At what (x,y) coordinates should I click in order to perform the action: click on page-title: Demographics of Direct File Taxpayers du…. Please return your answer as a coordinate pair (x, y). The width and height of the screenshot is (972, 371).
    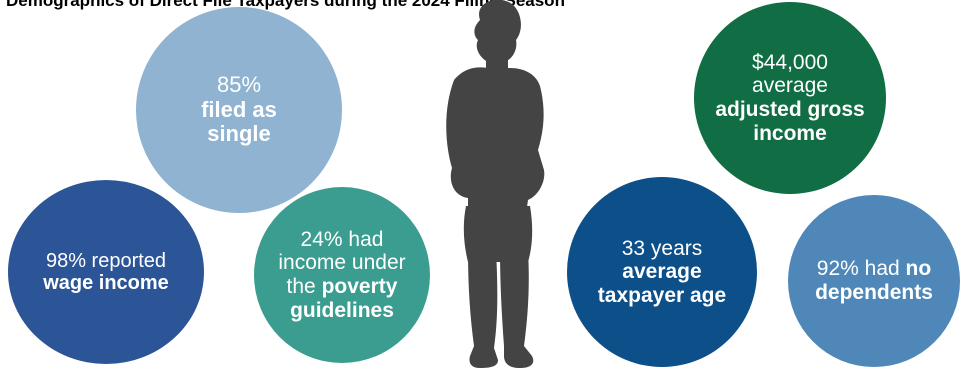
    Looking at the image, I should click on (285, 5).